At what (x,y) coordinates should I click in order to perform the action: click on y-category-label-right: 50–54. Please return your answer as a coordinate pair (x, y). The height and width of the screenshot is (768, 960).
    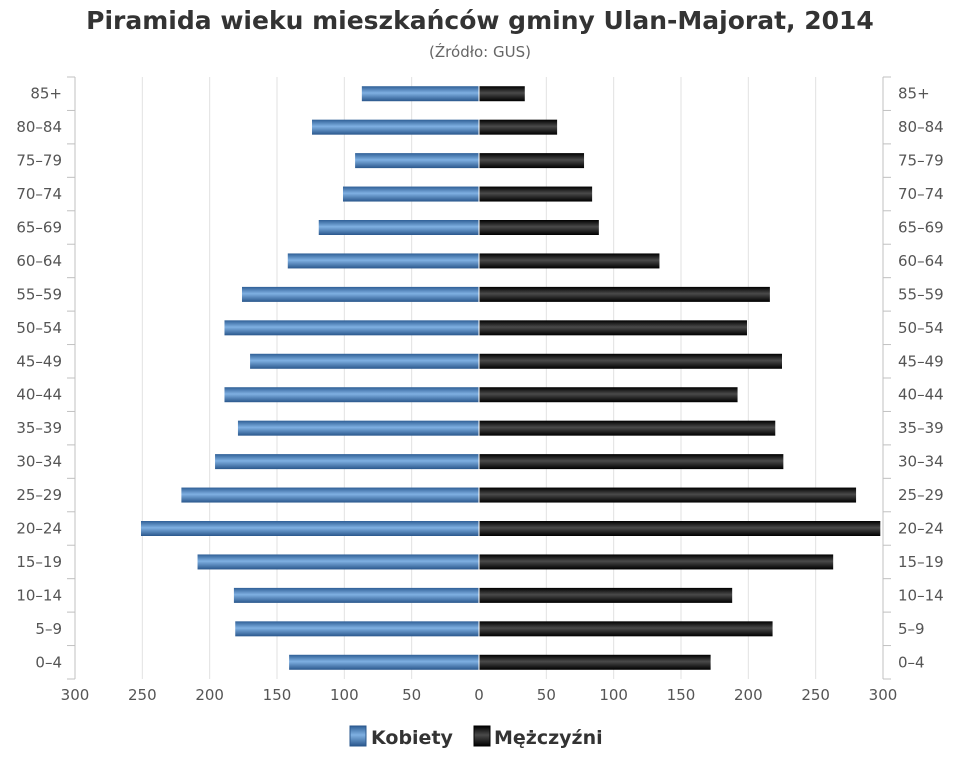
    Looking at the image, I should click on (921, 328).